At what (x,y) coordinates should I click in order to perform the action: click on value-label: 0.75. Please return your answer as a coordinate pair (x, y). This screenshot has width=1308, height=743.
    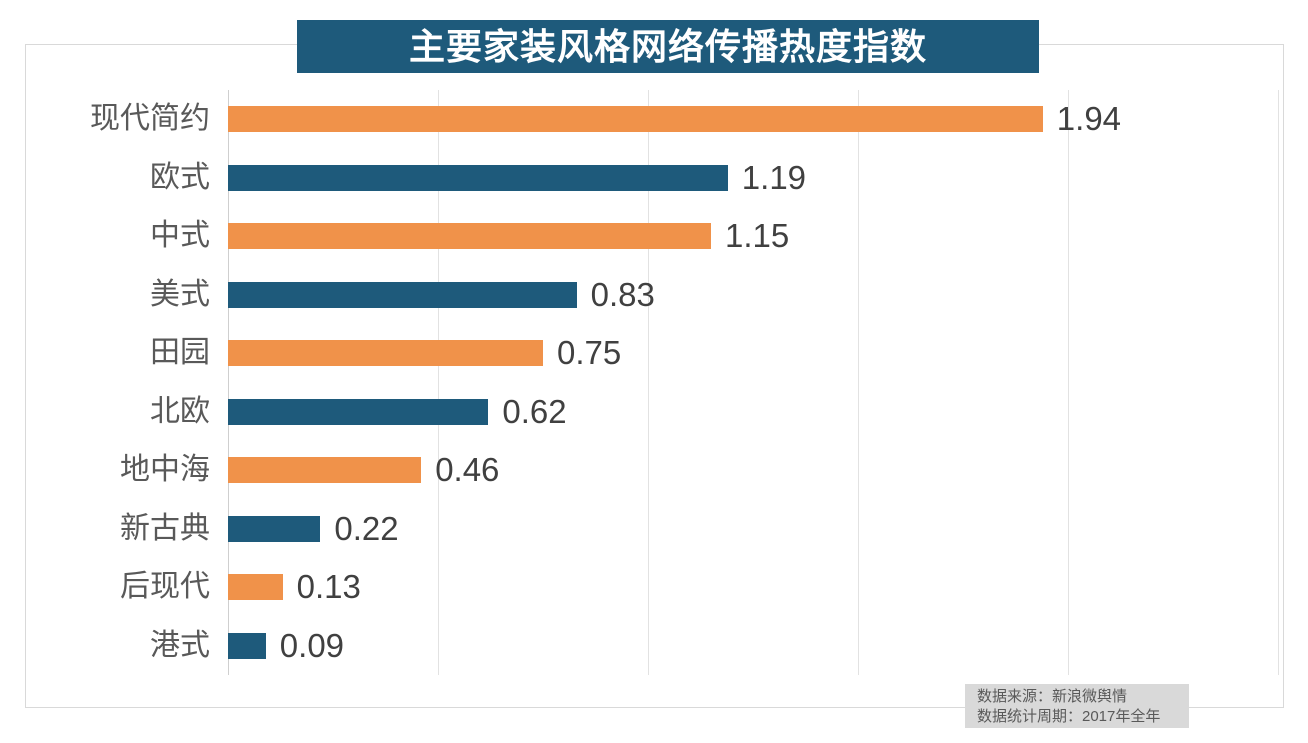
    Looking at the image, I should click on (589, 353).